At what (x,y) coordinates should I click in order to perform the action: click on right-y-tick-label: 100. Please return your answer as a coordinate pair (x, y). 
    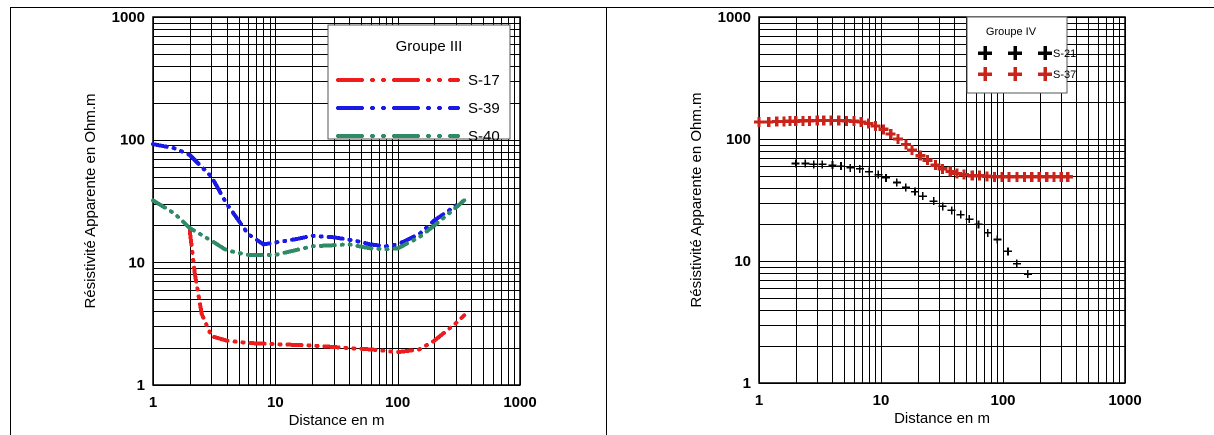
    Looking at the image, I should click on (738, 139).